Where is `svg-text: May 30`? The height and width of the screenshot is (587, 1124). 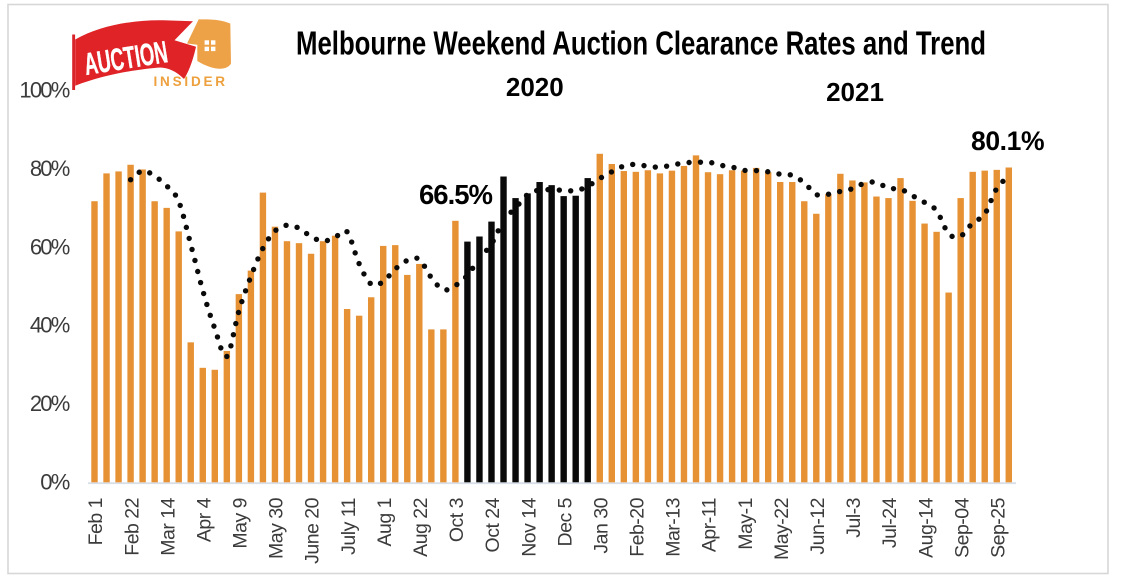
svg-text: May 30 is located at coordinates (277, 528).